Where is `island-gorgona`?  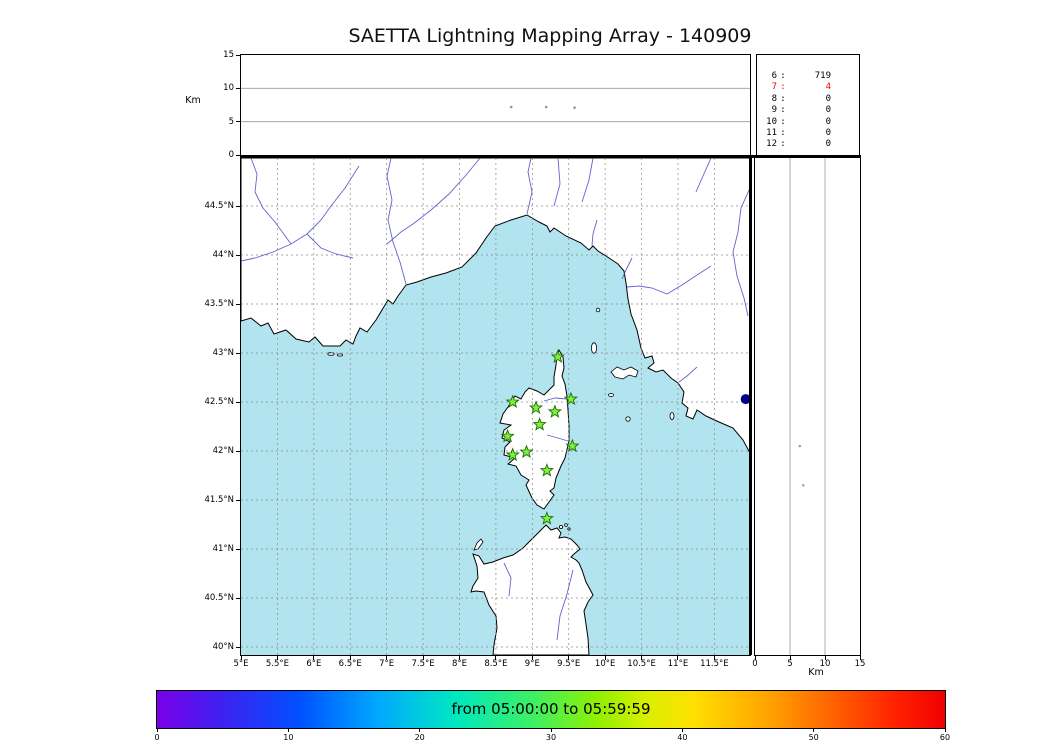
island-gorgona is located at coordinates (598, 310).